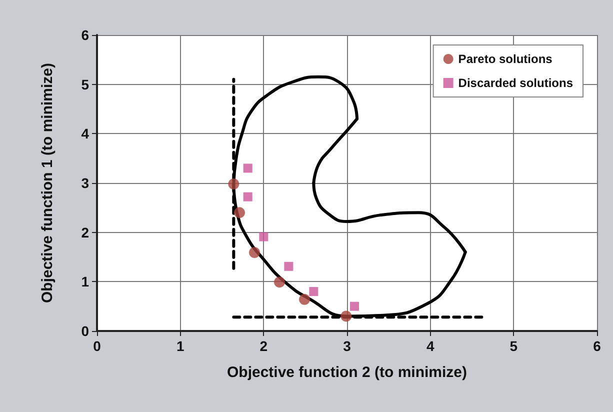 Image resolution: width=613 pixels, height=412 pixels. I want to click on y-tick-label: 4, so click(85, 134).